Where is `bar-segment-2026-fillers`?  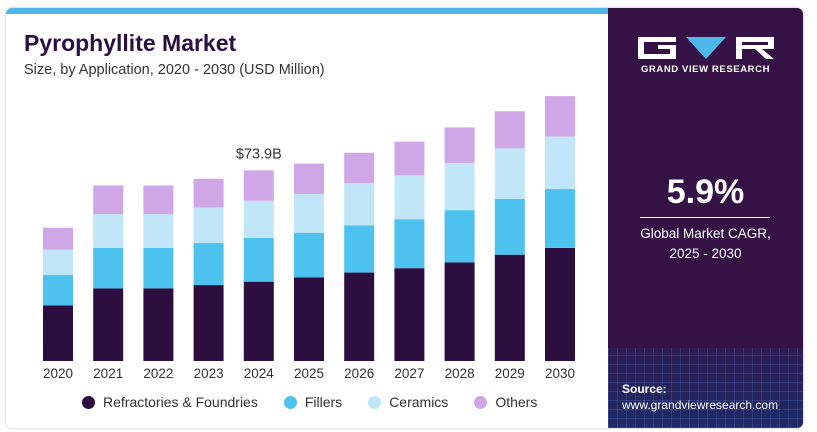
bar-segment-2026-fillers is located at coordinates (359, 249).